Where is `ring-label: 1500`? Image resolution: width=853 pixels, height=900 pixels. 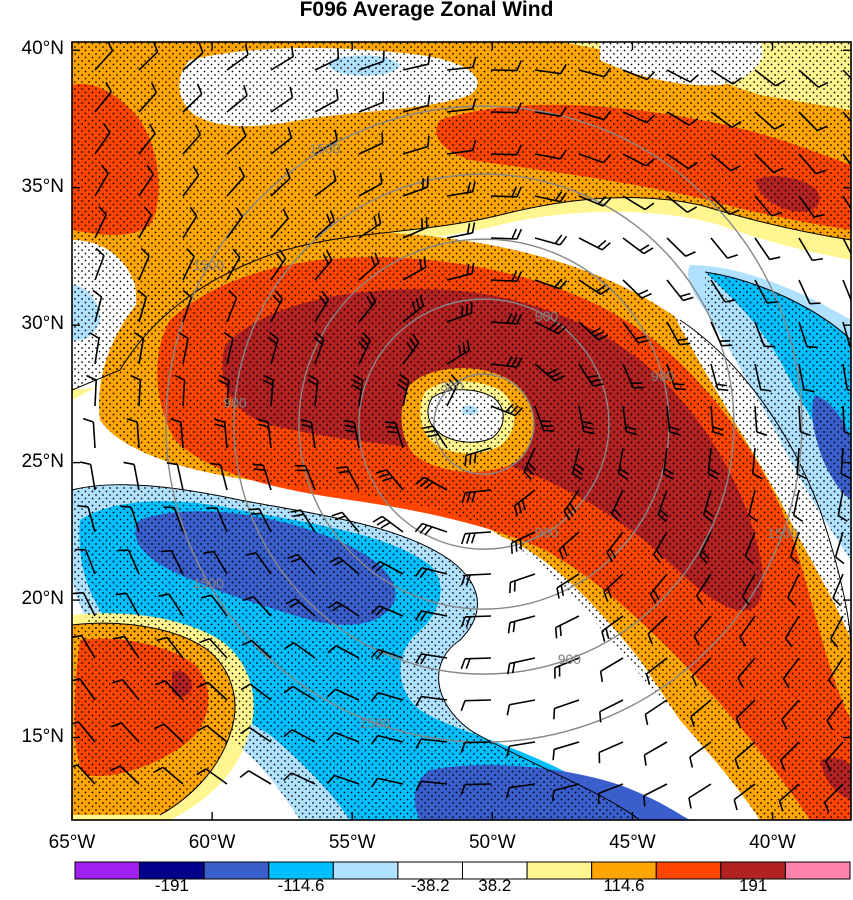
ring-label: 1500 is located at coordinates (375, 723).